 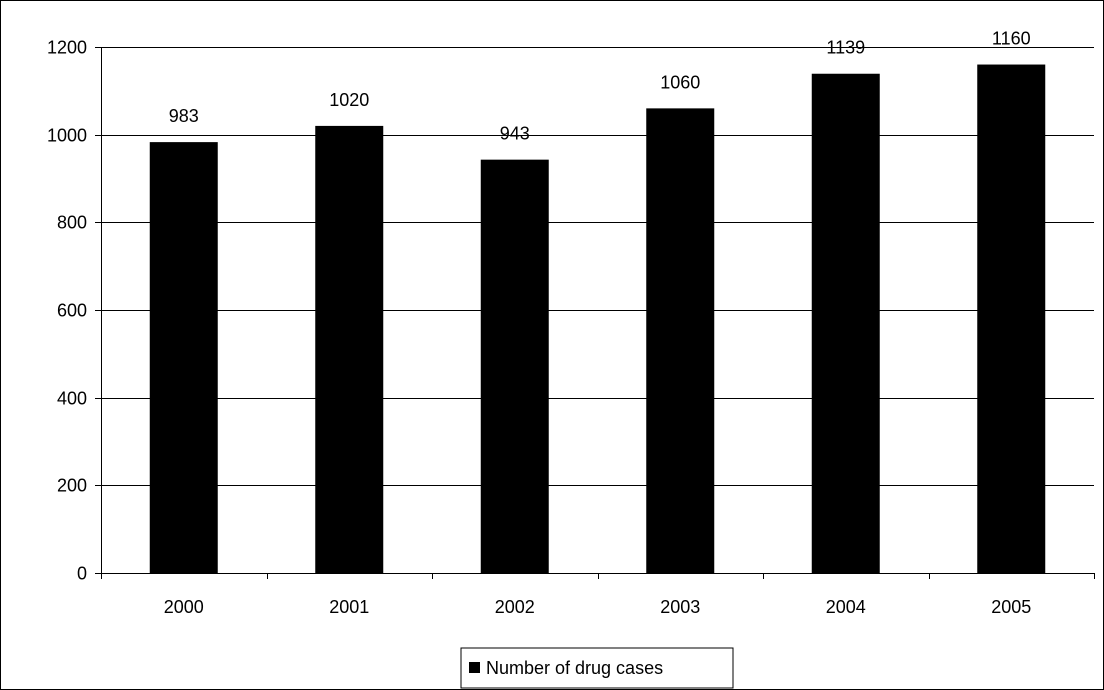 What do you see at coordinates (183, 357) in the screenshot?
I see `bar-2000` at bounding box center [183, 357].